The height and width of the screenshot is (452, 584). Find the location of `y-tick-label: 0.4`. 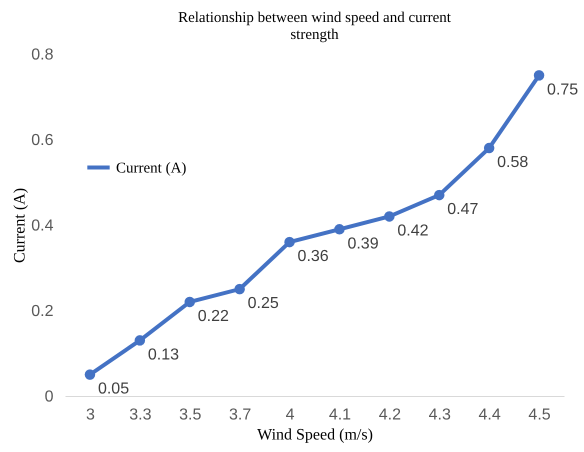

y-tick-label: 0.4 is located at coordinates (42, 226).